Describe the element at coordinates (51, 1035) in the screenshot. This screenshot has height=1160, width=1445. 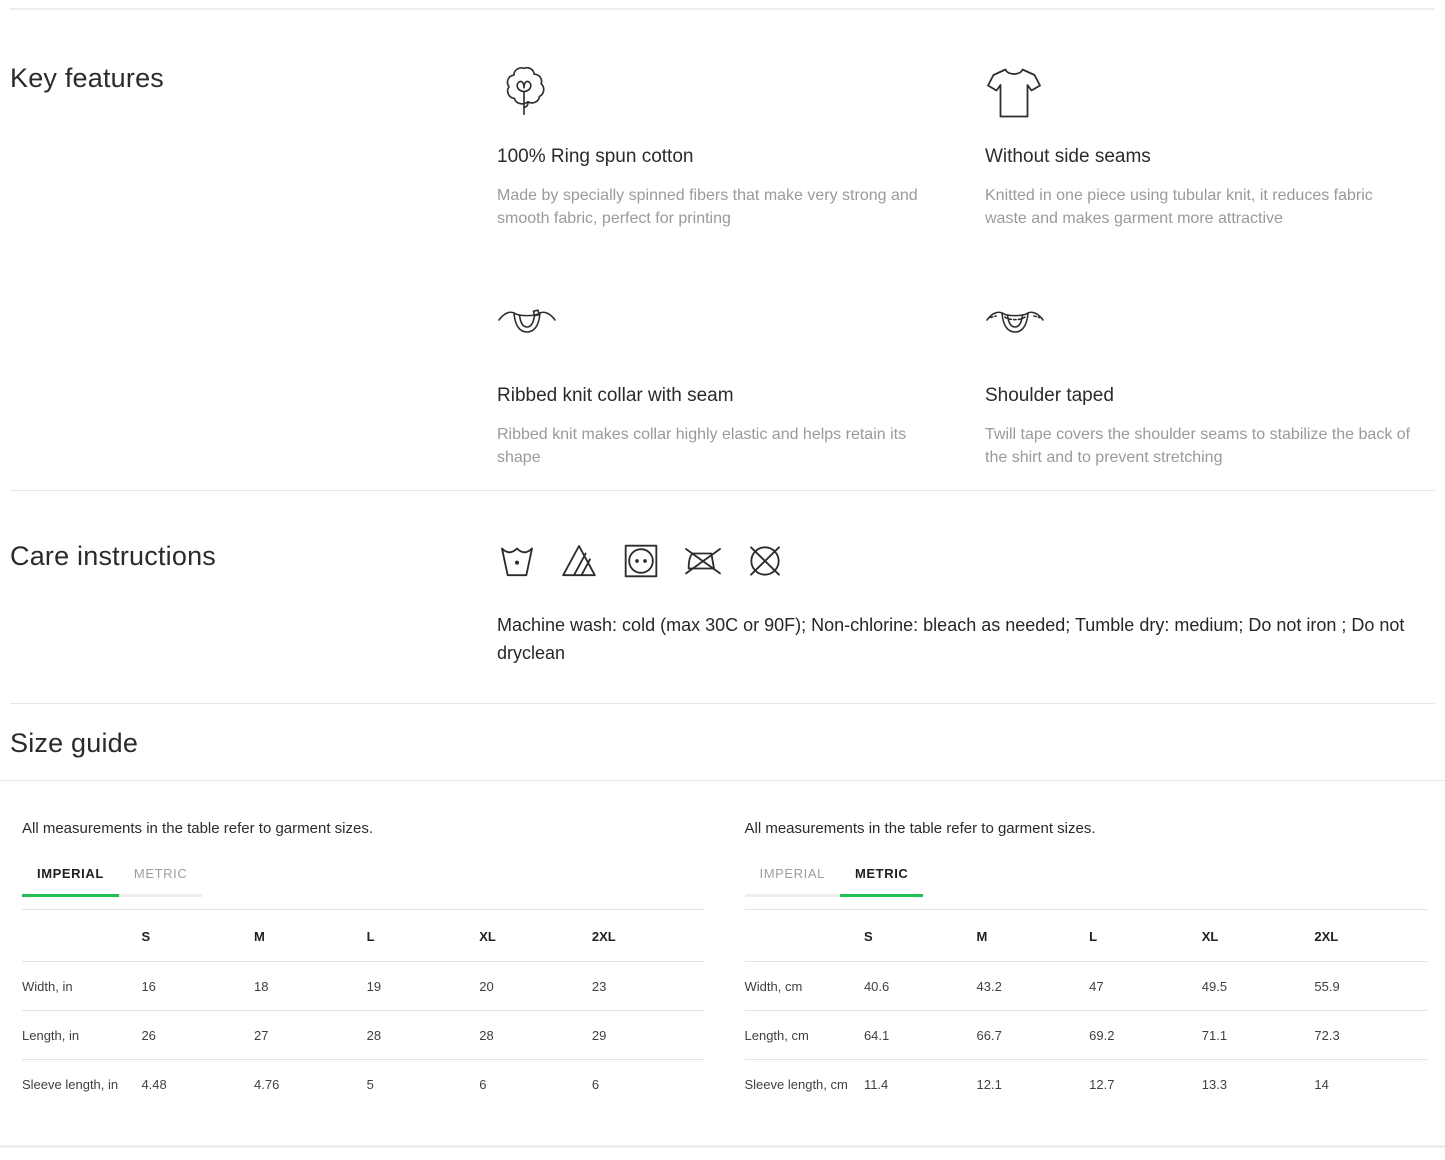
I see `row-label: Length, in` at that location.